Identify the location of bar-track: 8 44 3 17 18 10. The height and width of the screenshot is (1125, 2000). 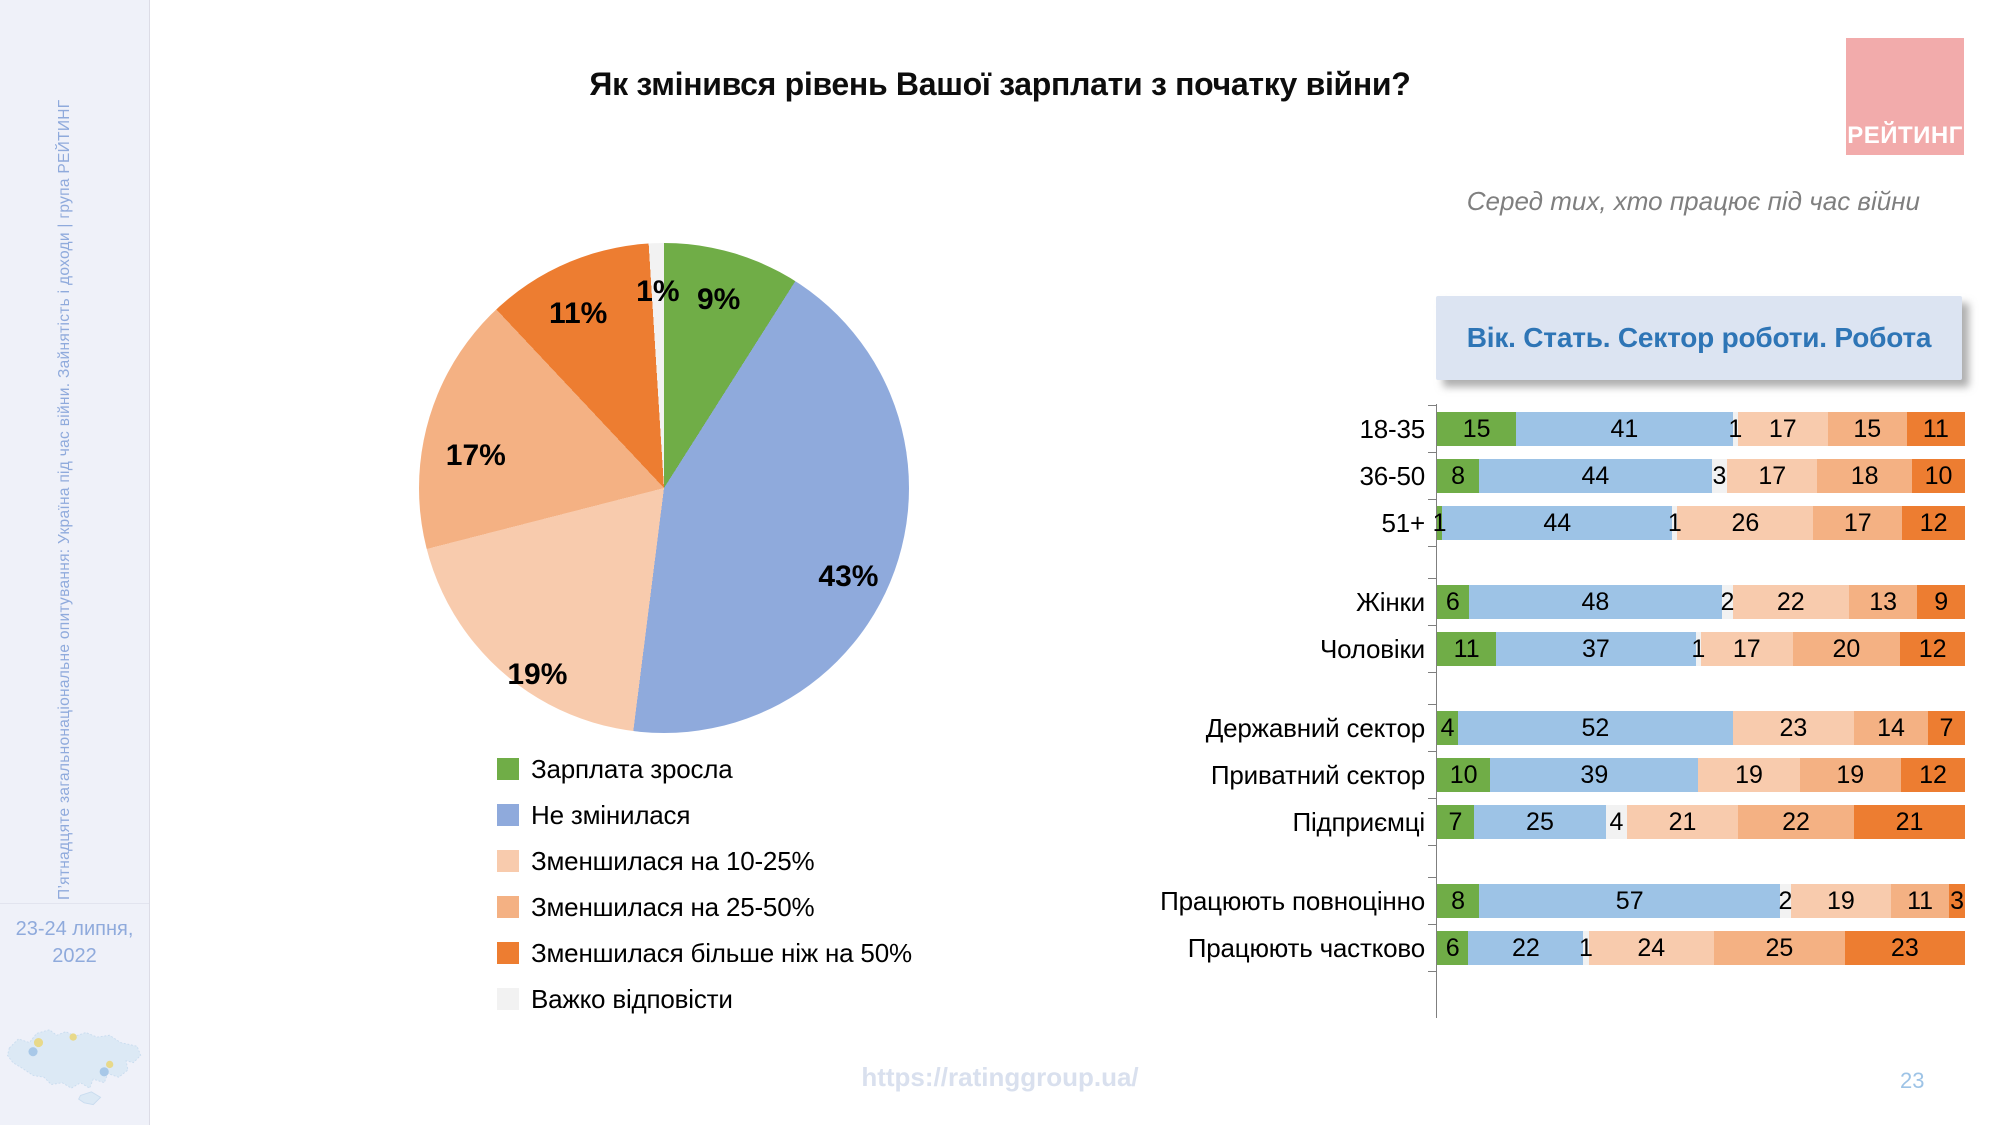
(1696, 472).